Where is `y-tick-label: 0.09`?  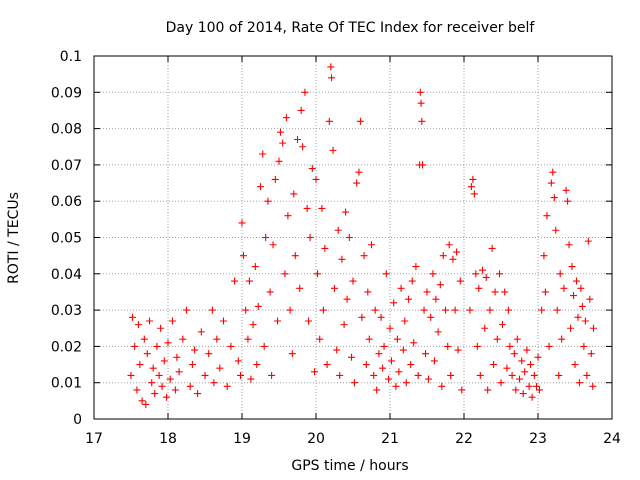 y-tick-label: 0.09 is located at coordinates (66, 93).